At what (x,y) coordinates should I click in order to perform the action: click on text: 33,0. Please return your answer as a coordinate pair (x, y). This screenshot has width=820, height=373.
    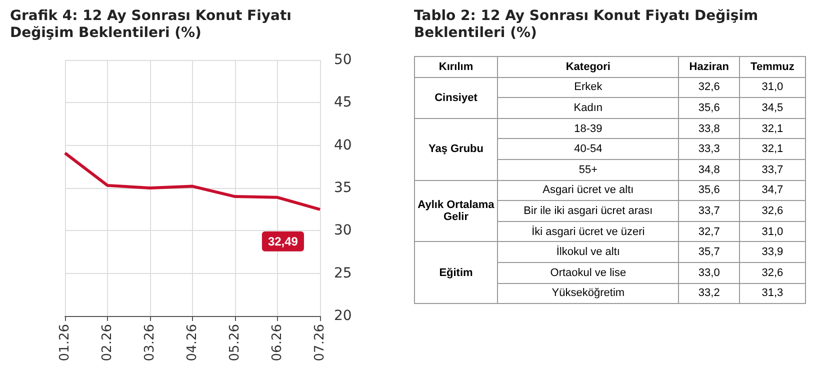
    Looking at the image, I should click on (709, 273).